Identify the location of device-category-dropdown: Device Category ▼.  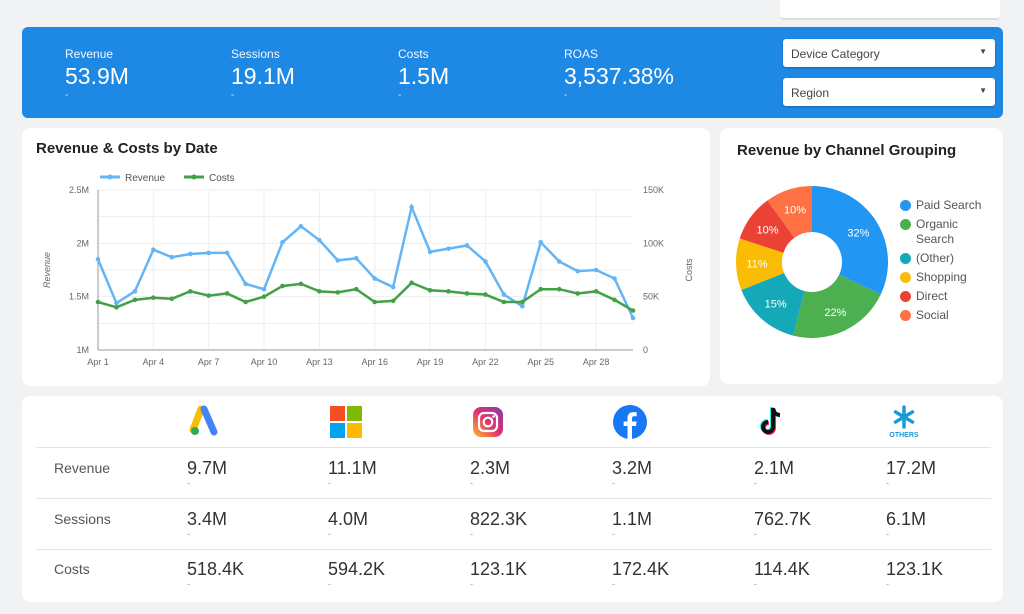
(889, 53).